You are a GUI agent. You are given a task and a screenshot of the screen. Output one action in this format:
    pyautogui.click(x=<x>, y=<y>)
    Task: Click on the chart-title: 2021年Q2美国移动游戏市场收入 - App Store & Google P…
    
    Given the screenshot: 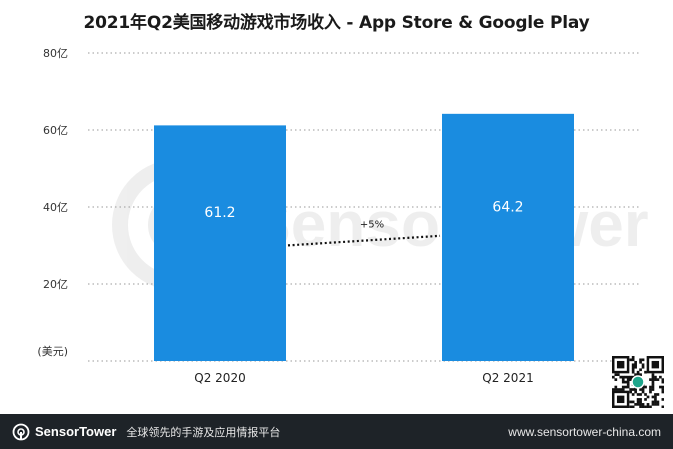 What is the action you would take?
    pyautogui.click(x=336, y=23)
    